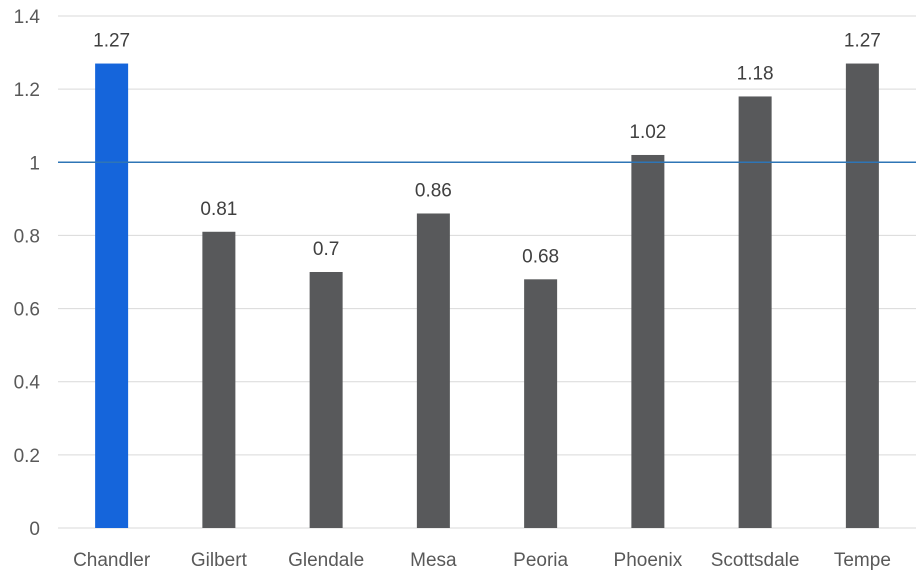 The height and width of the screenshot is (573, 916). Describe the element at coordinates (862, 560) in the screenshot. I see `x-tick-label: Tempe` at that location.